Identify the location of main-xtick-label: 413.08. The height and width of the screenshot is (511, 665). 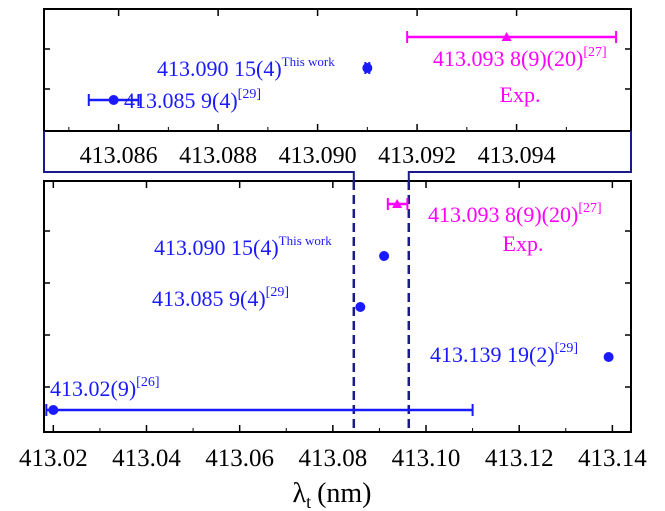
(332, 458).